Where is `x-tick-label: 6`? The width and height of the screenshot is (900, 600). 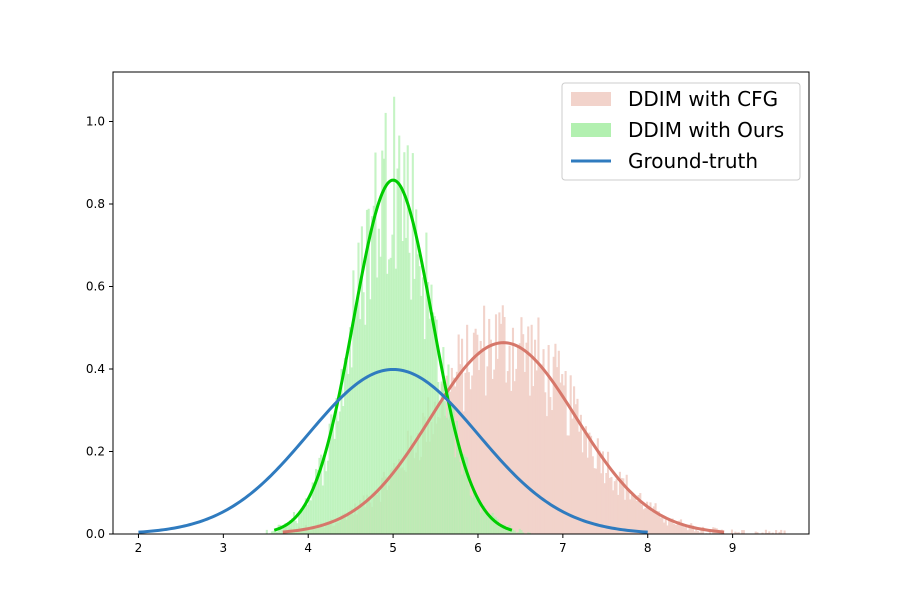 x-tick-label: 6 is located at coordinates (478, 548).